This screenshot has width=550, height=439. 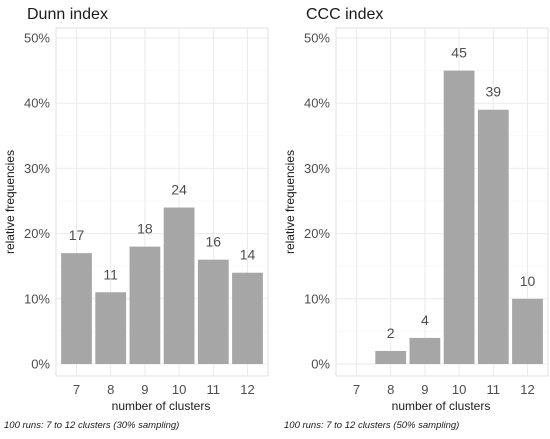 I want to click on right-xtick-label: 10, so click(x=459, y=389).